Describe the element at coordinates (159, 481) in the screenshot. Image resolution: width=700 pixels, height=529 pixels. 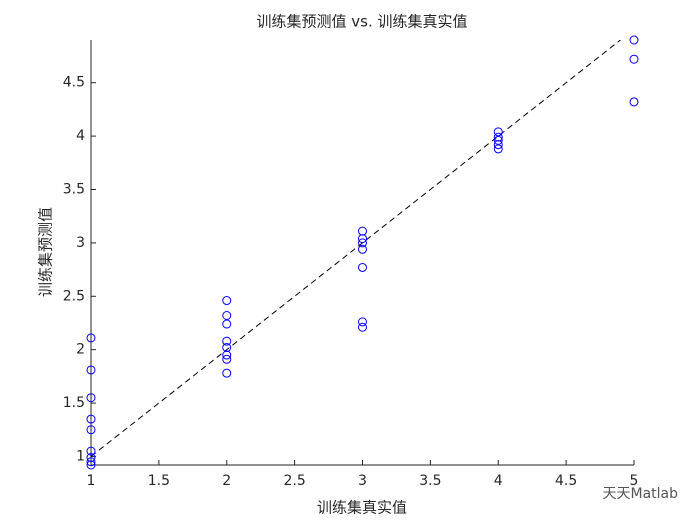
I see `x-tick-label: 1.5` at that location.